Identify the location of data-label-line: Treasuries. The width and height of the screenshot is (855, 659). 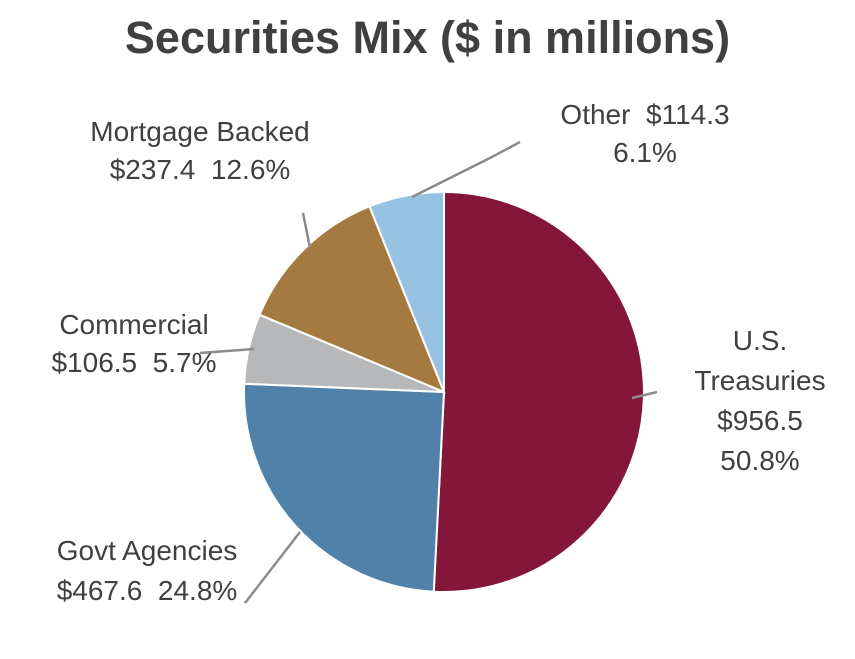
(759, 380).